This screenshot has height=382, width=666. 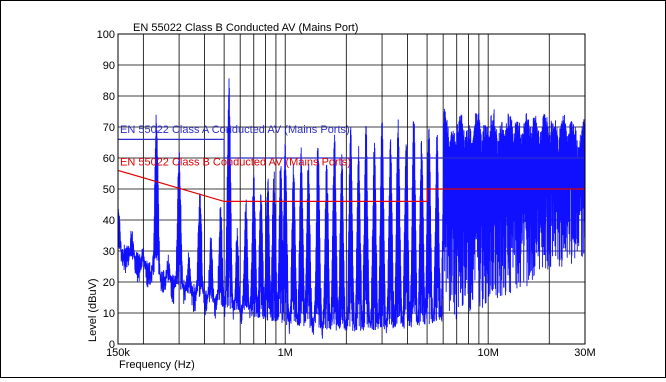 I want to click on y-tick-label: 20, so click(x=109, y=283).